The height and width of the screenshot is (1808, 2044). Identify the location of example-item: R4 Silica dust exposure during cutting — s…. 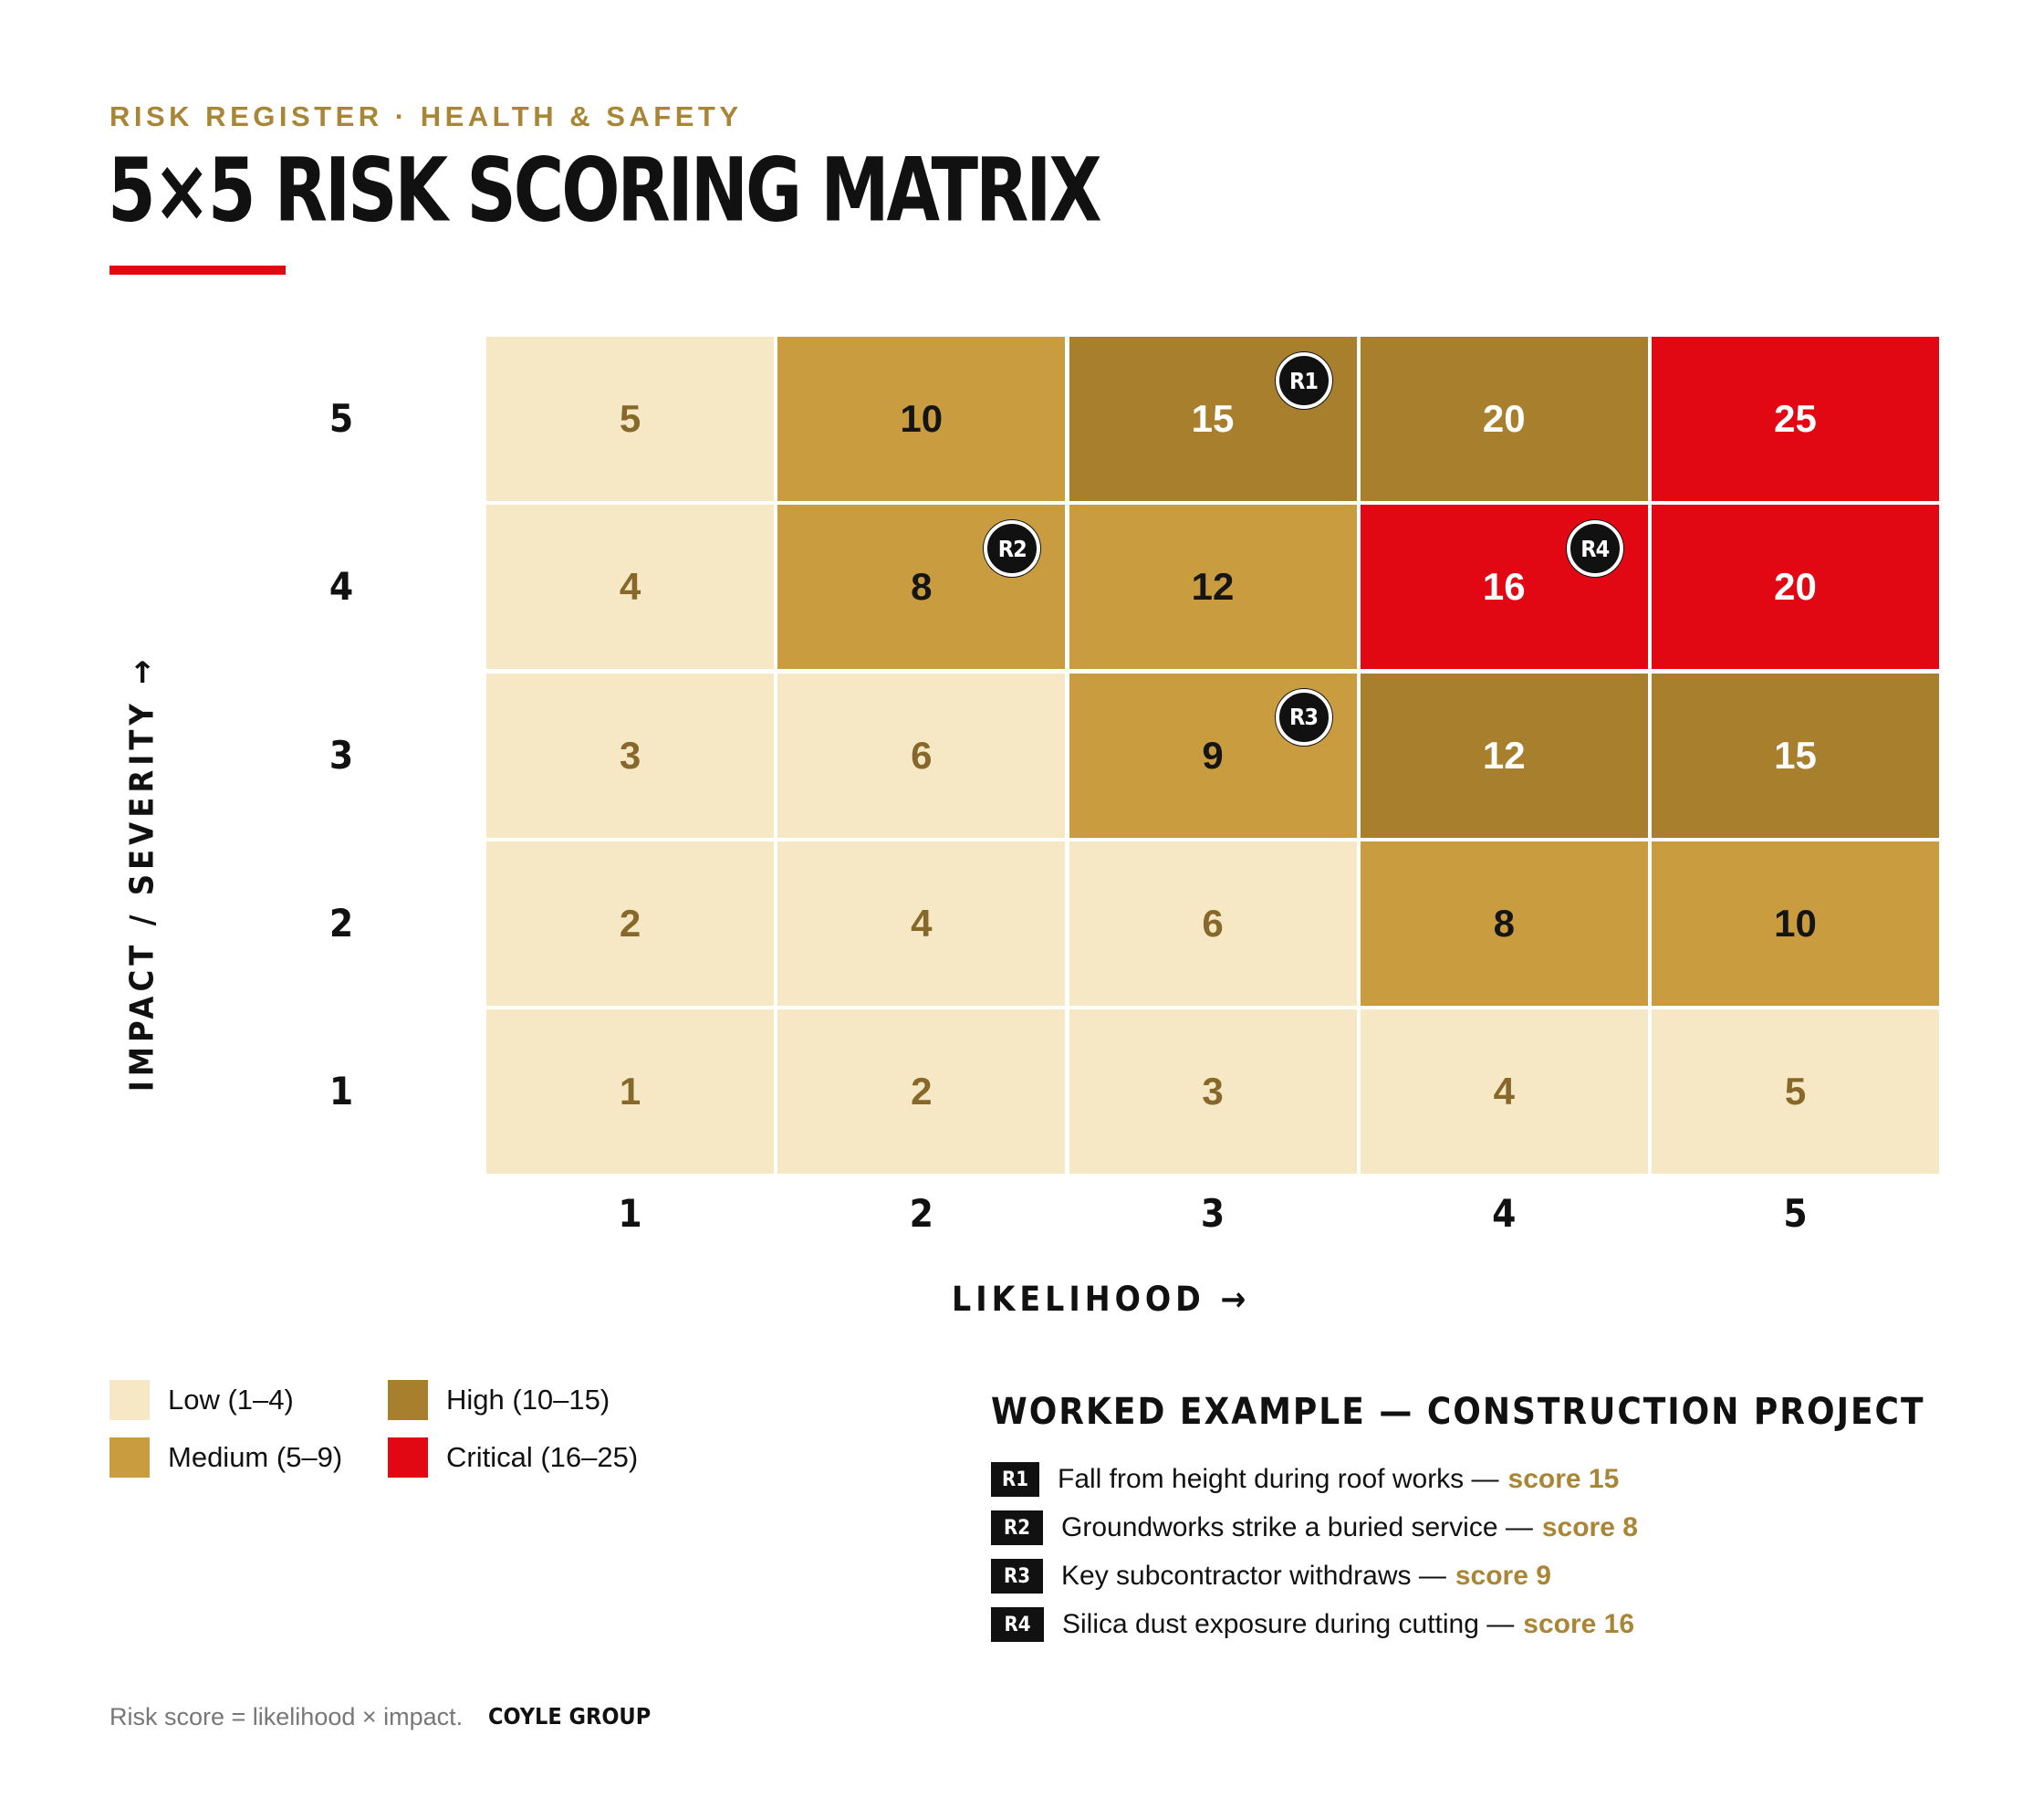
(1312, 1624).